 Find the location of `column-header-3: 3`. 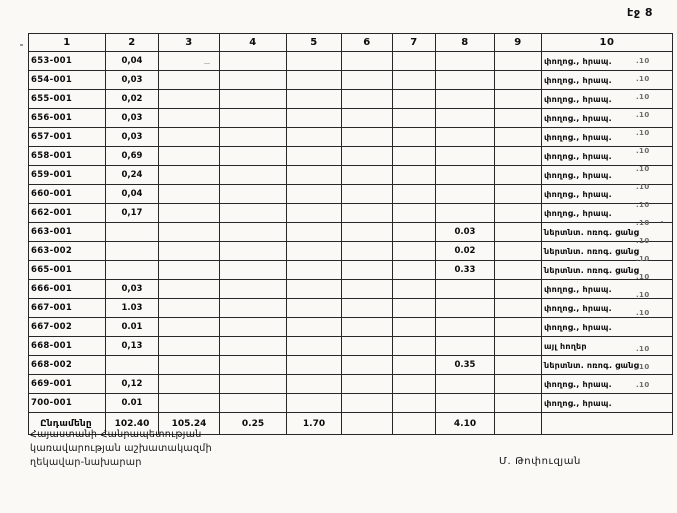

column-header-3: 3 is located at coordinates (189, 42).